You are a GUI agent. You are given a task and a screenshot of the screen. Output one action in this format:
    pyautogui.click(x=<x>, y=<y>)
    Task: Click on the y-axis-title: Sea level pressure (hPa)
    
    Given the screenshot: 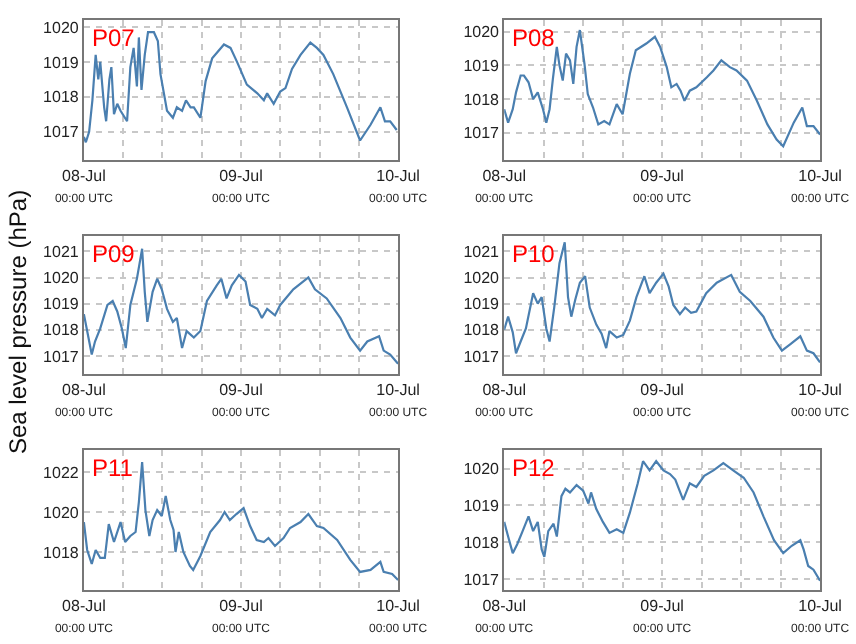 What is the action you would take?
    pyautogui.click(x=18, y=321)
    